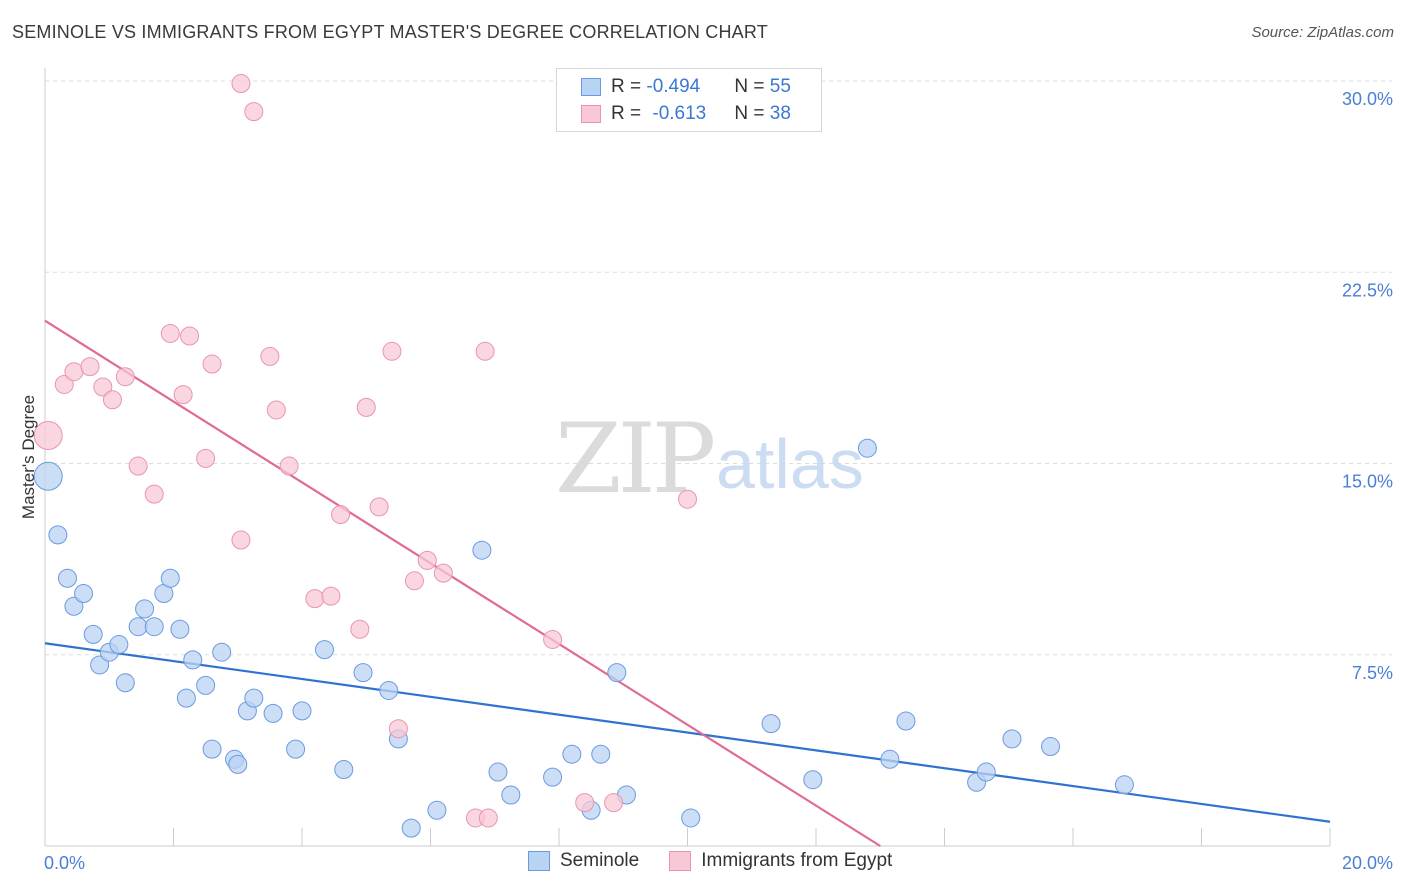 This screenshot has height=892, width=1406. I want to click on y-tick-label: 7.5%, so click(1372, 673).